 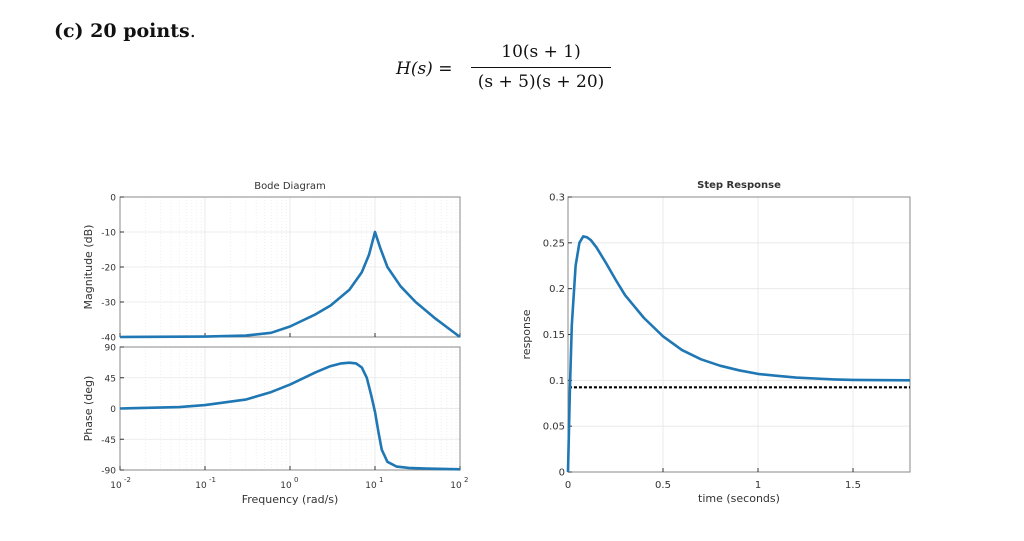 I want to click on y-tick-label: 0.25, so click(x=554, y=243).